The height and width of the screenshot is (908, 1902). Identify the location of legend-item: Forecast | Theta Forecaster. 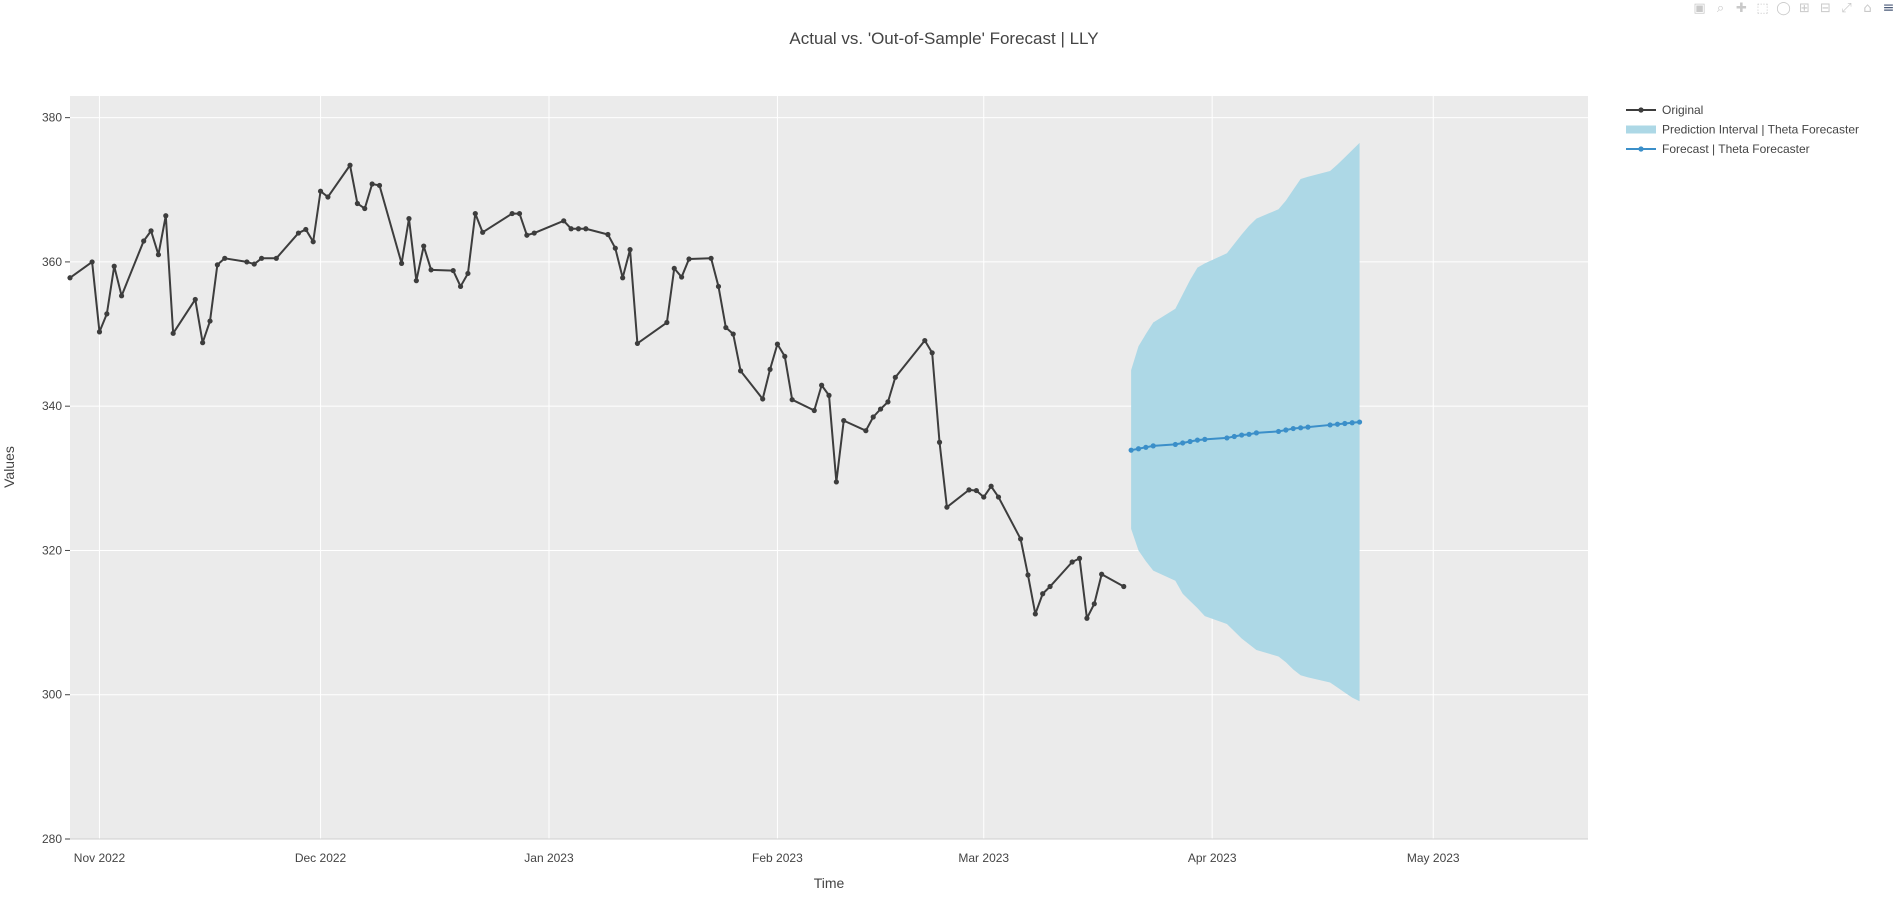
(1718, 149).